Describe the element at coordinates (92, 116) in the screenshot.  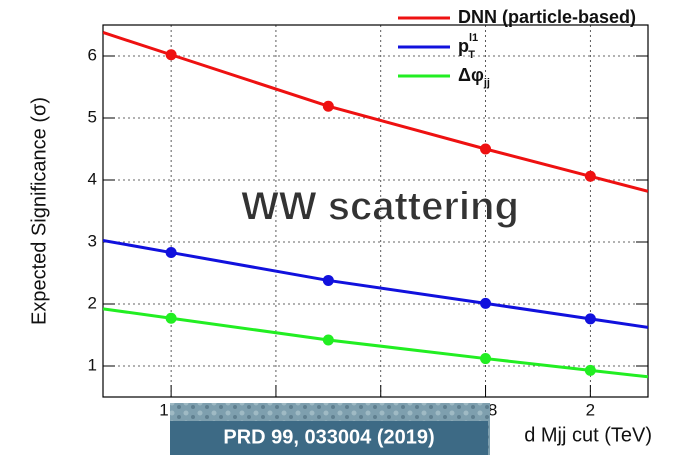
I see `y-tick-label: 5` at that location.